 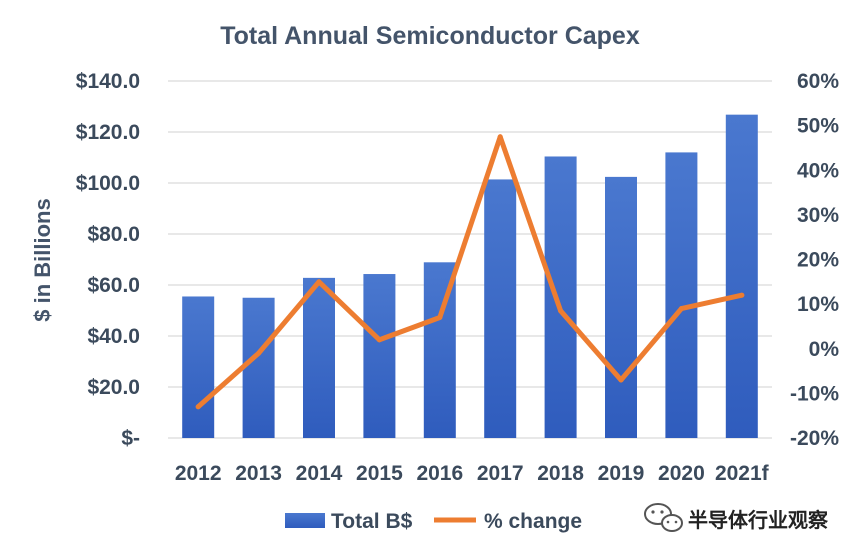 I want to click on bar-2017, so click(x=500, y=308).